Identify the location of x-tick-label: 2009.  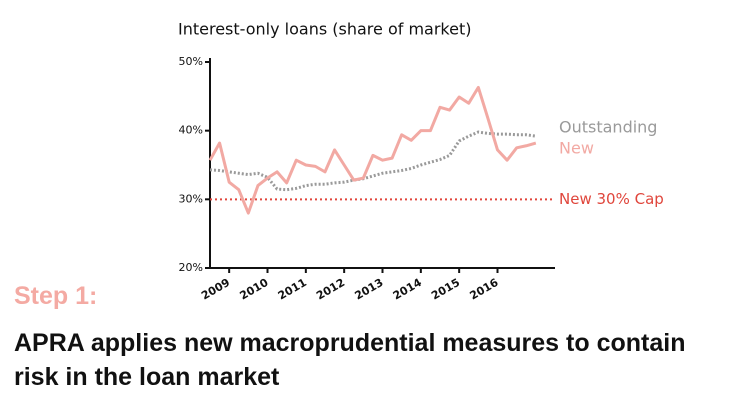
(215, 289).